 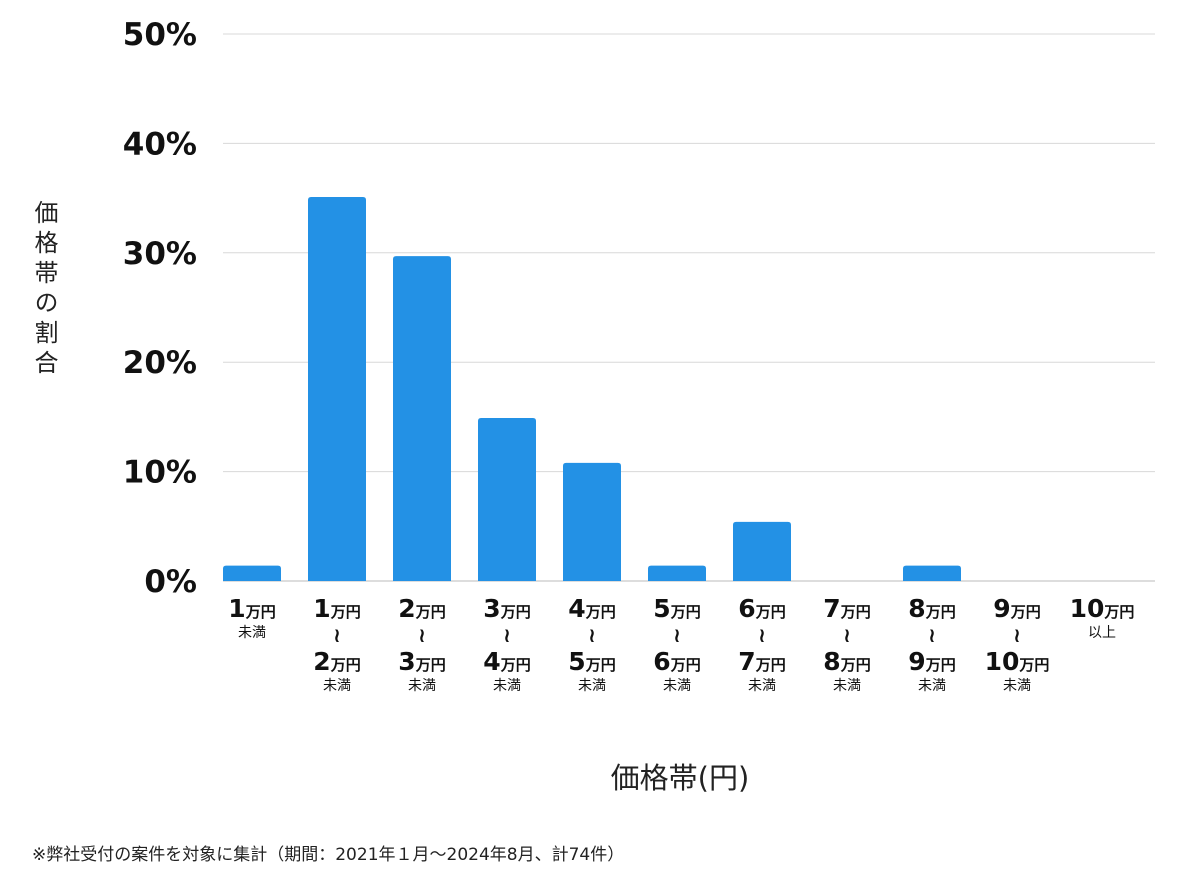 What do you see at coordinates (421, 661) in the screenshot?
I see `category-label-to: 3万円` at bounding box center [421, 661].